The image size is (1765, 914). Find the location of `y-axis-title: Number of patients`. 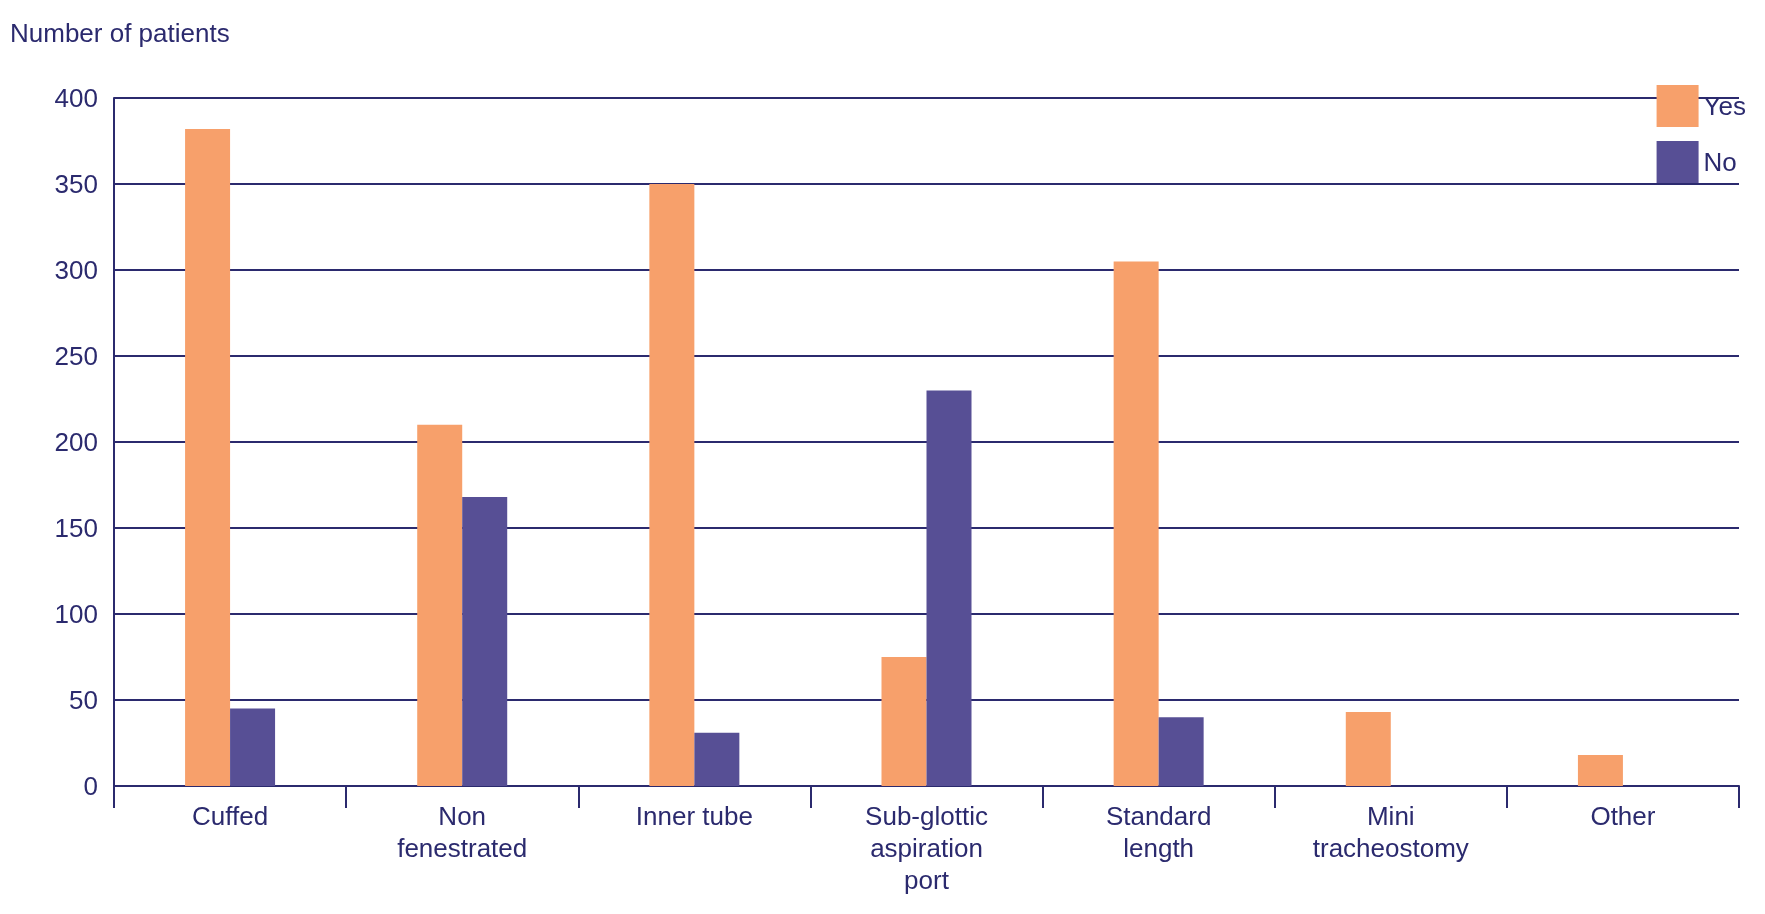

y-axis-title: Number of patients is located at coordinates (120, 33).